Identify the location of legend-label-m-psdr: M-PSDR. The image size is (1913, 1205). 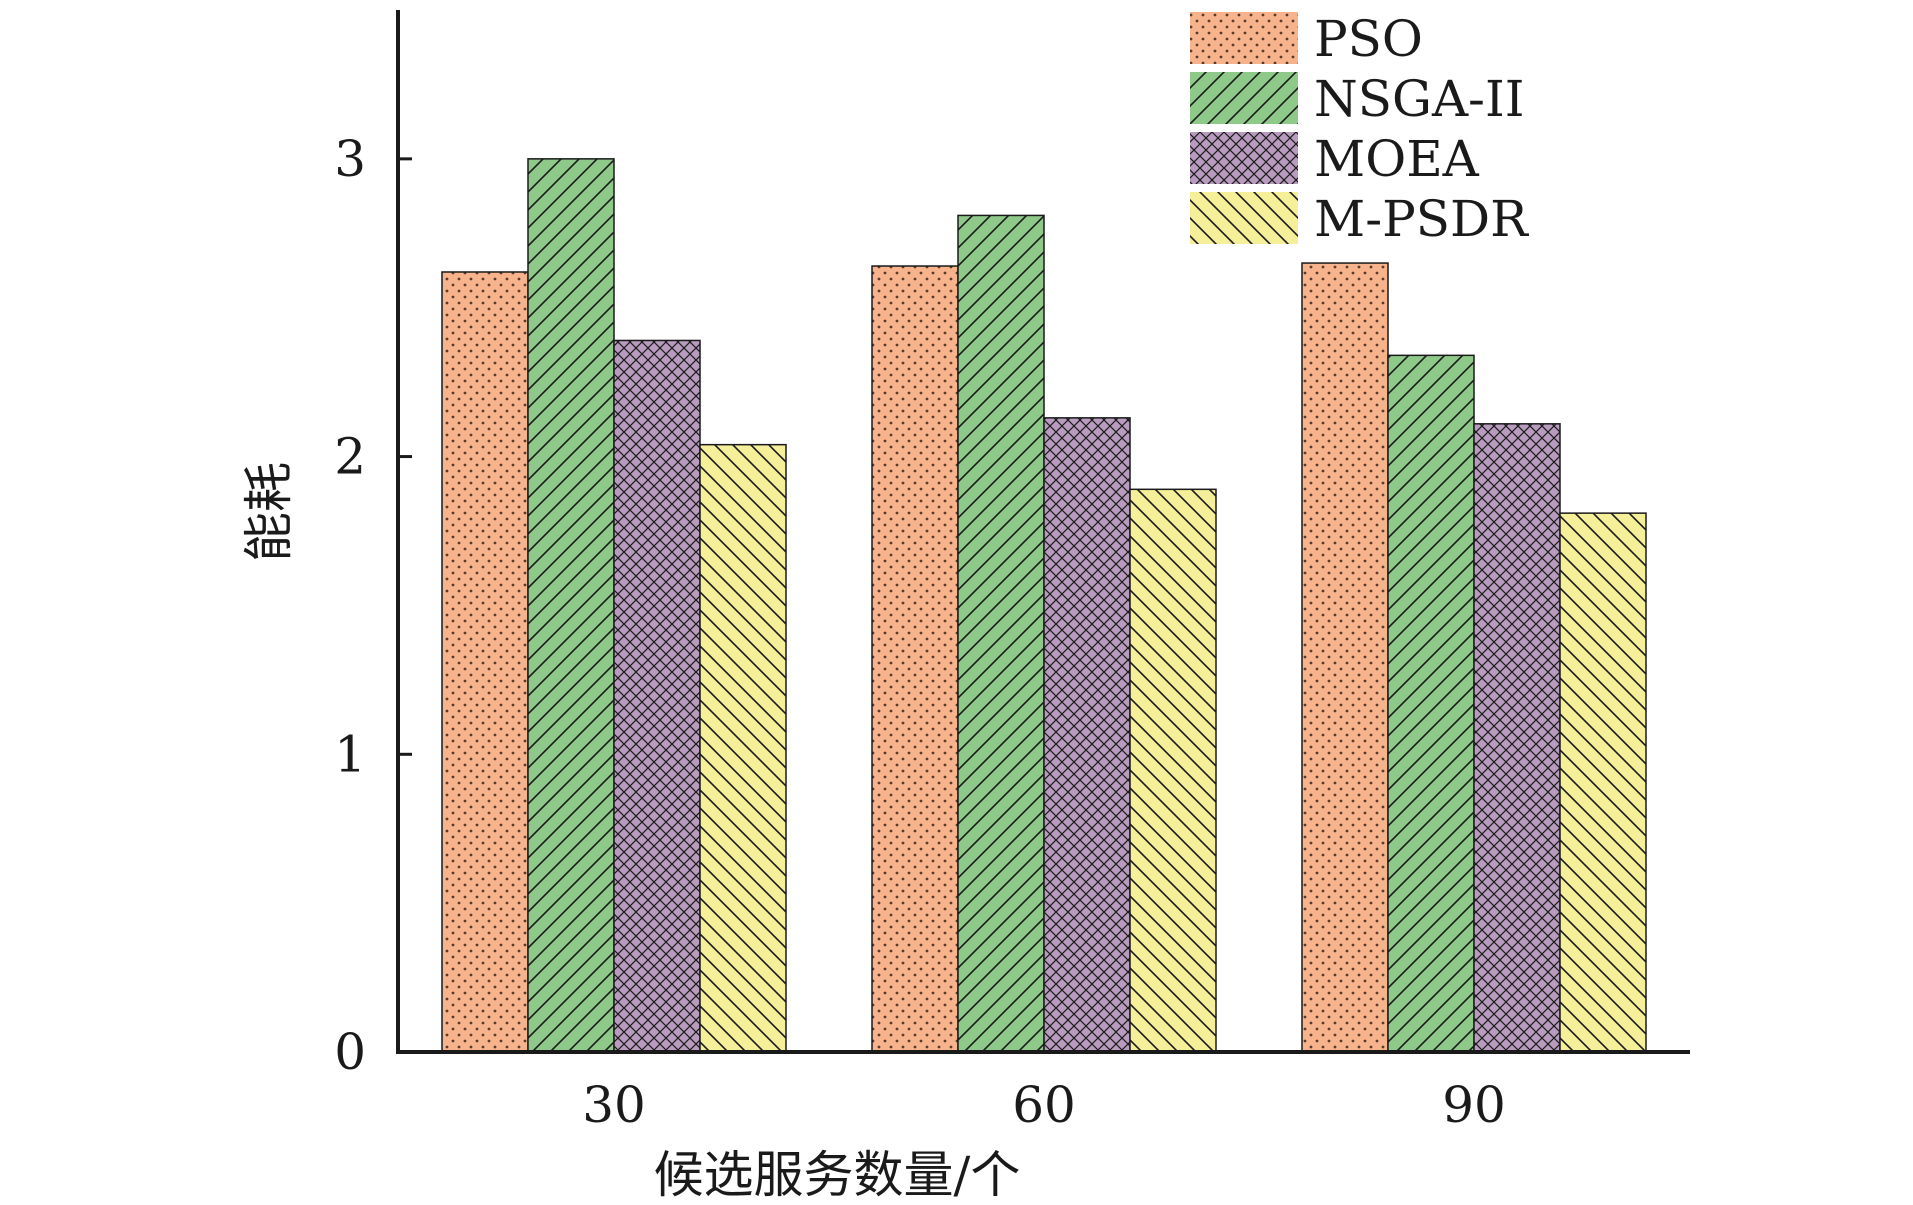
(1421, 219).